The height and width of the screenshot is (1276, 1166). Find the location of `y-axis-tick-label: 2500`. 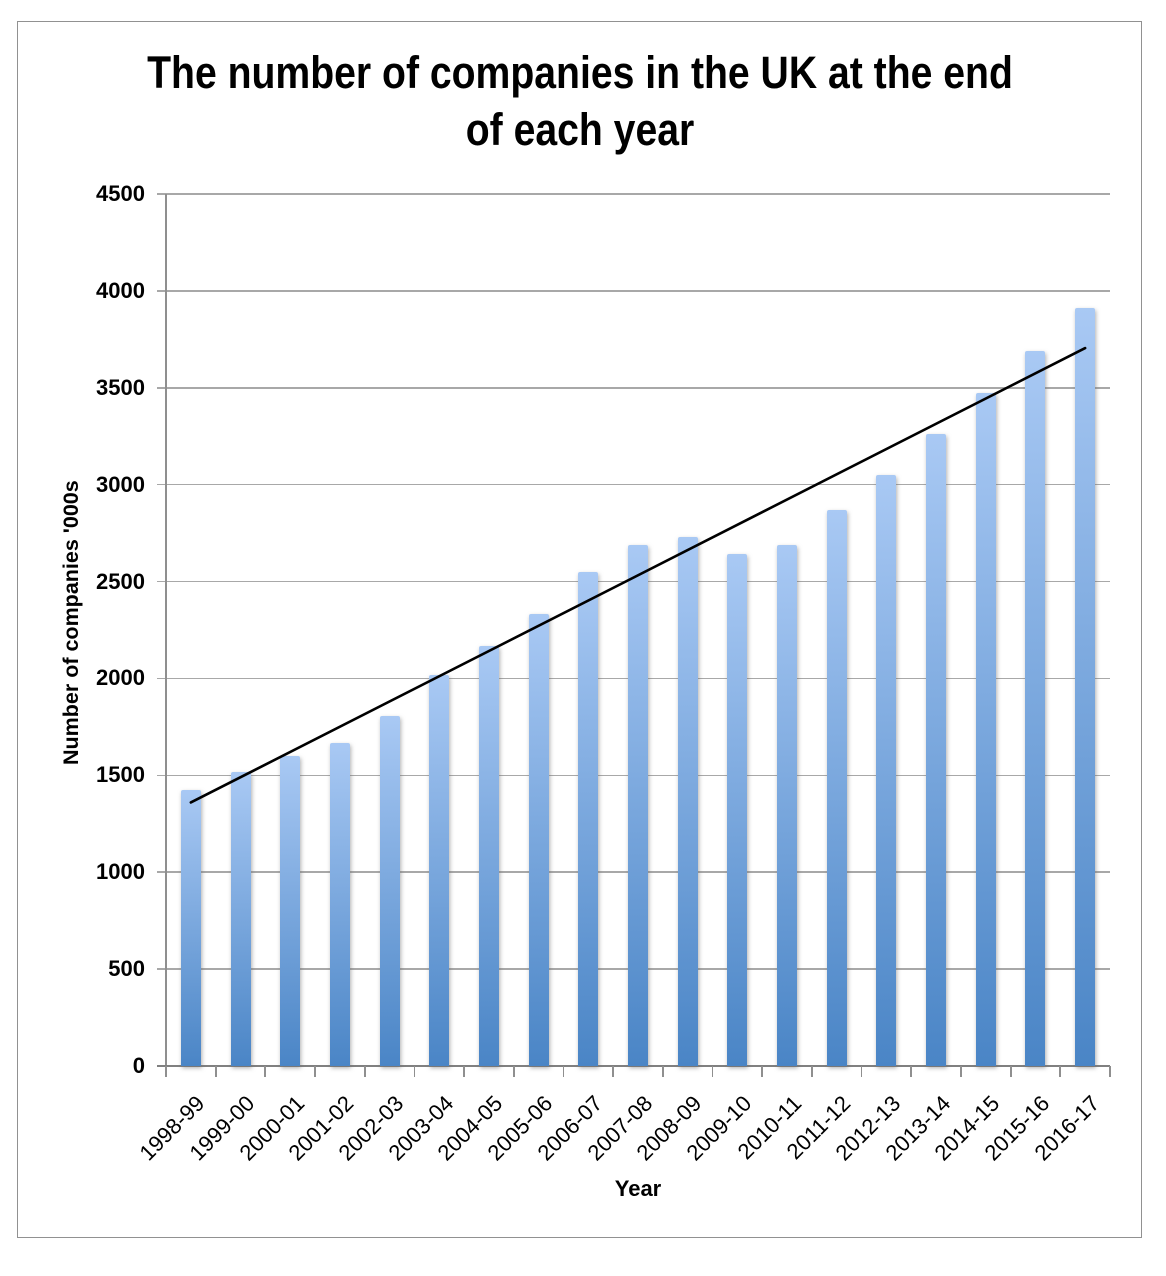

y-axis-tick-label: 2500 is located at coordinates (120, 581).